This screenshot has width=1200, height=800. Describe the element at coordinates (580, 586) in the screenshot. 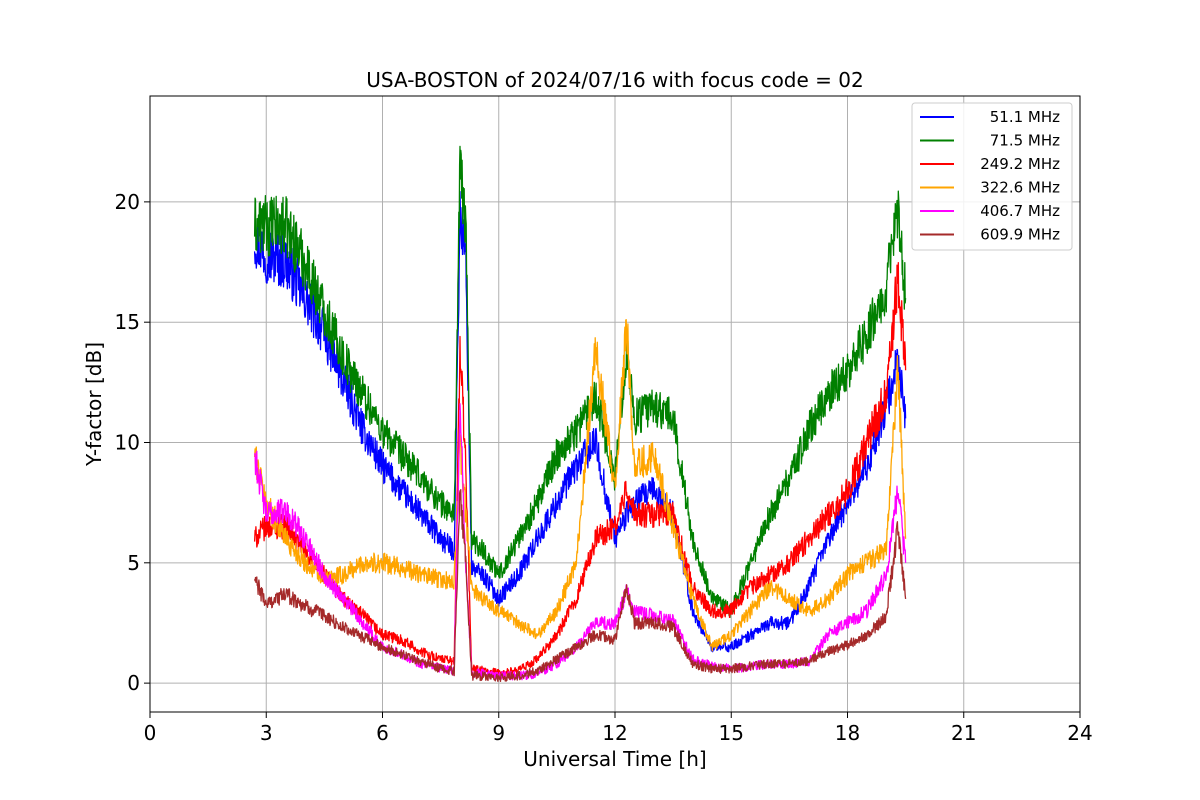

I see `series-line` at that location.